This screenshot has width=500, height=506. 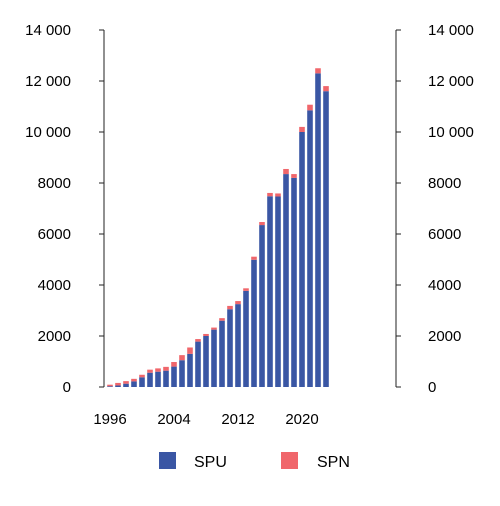 What do you see at coordinates (54, 285) in the screenshot?
I see `left-tick-label: 4000` at bounding box center [54, 285].